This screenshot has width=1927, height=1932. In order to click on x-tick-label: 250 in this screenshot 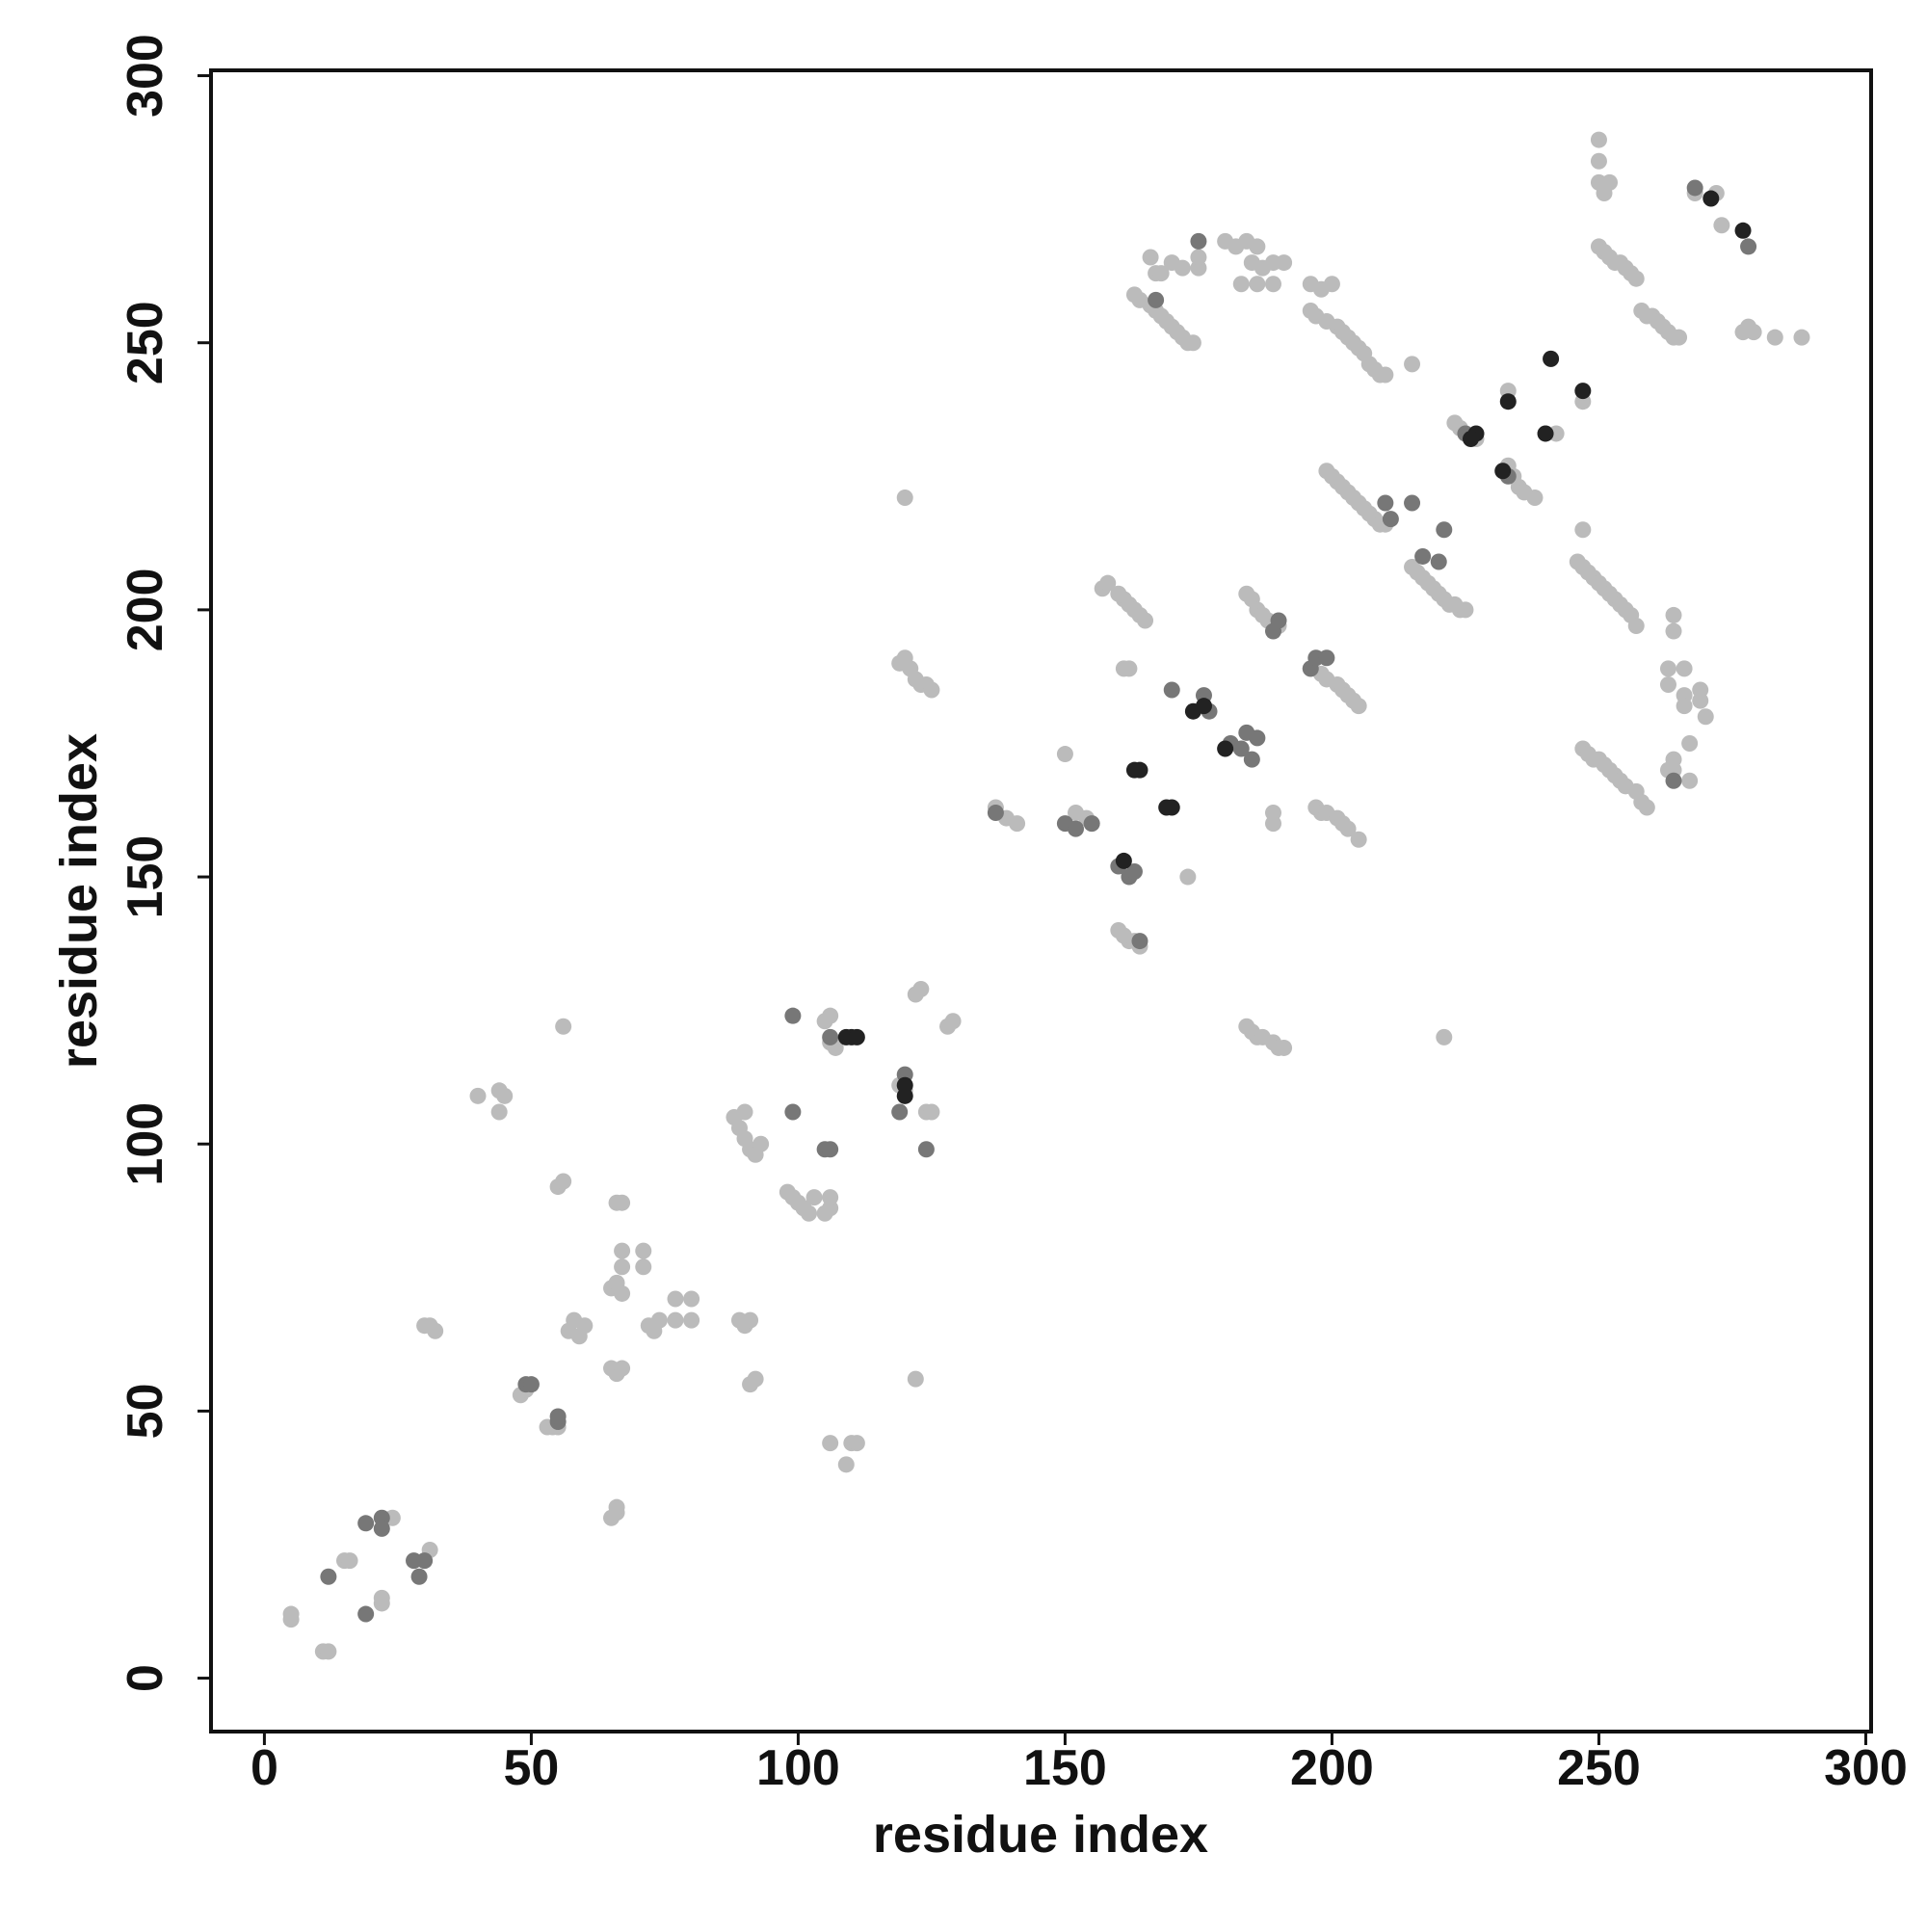, I will do `click(1599, 1768)`.